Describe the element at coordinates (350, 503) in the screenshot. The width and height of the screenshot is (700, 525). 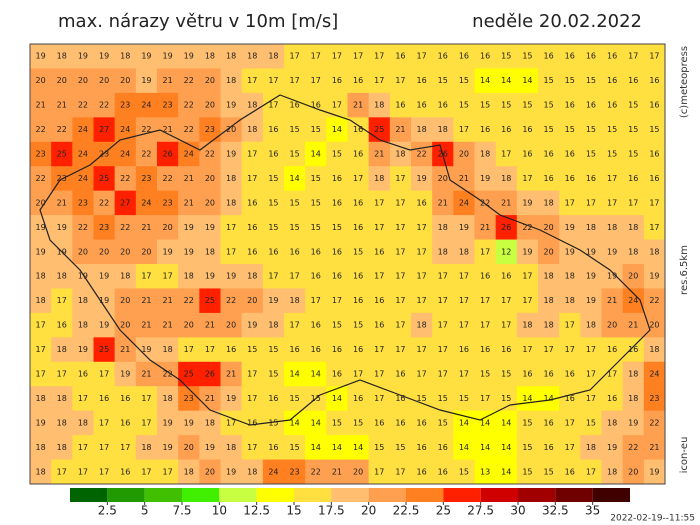
I see `color-legend: 2.5 5 7.5 10 12.5 15 17.5 20 22.5 25 27.5 30 32.5 35` at that location.